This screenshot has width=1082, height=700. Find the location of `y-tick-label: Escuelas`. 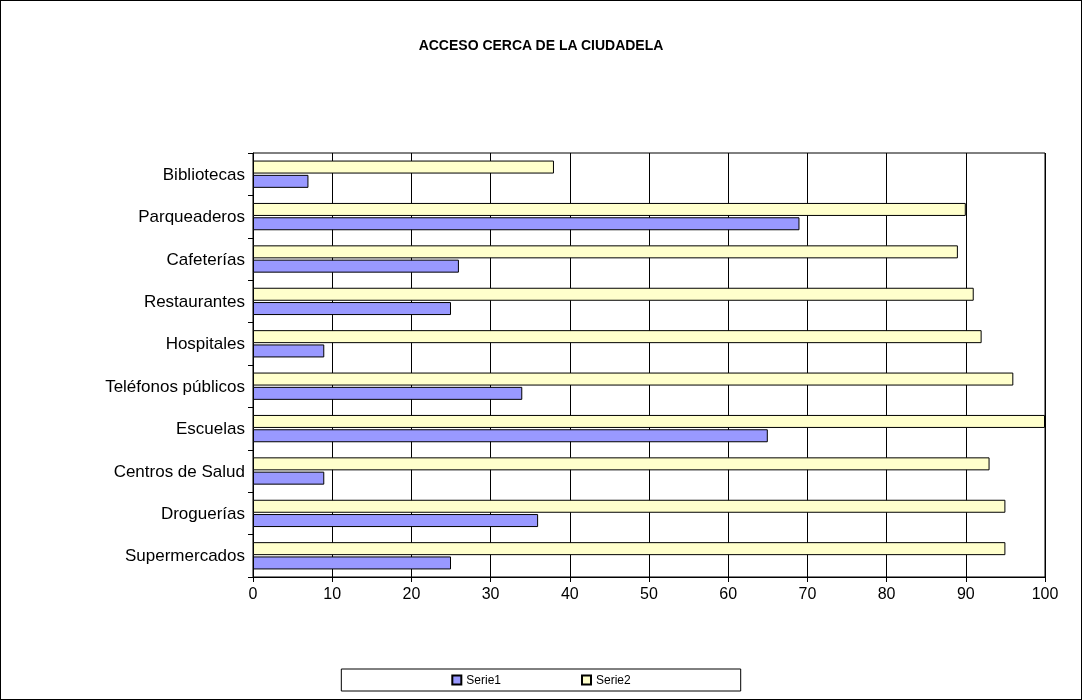

y-tick-label: Escuelas is located at coordinates (210, 429).